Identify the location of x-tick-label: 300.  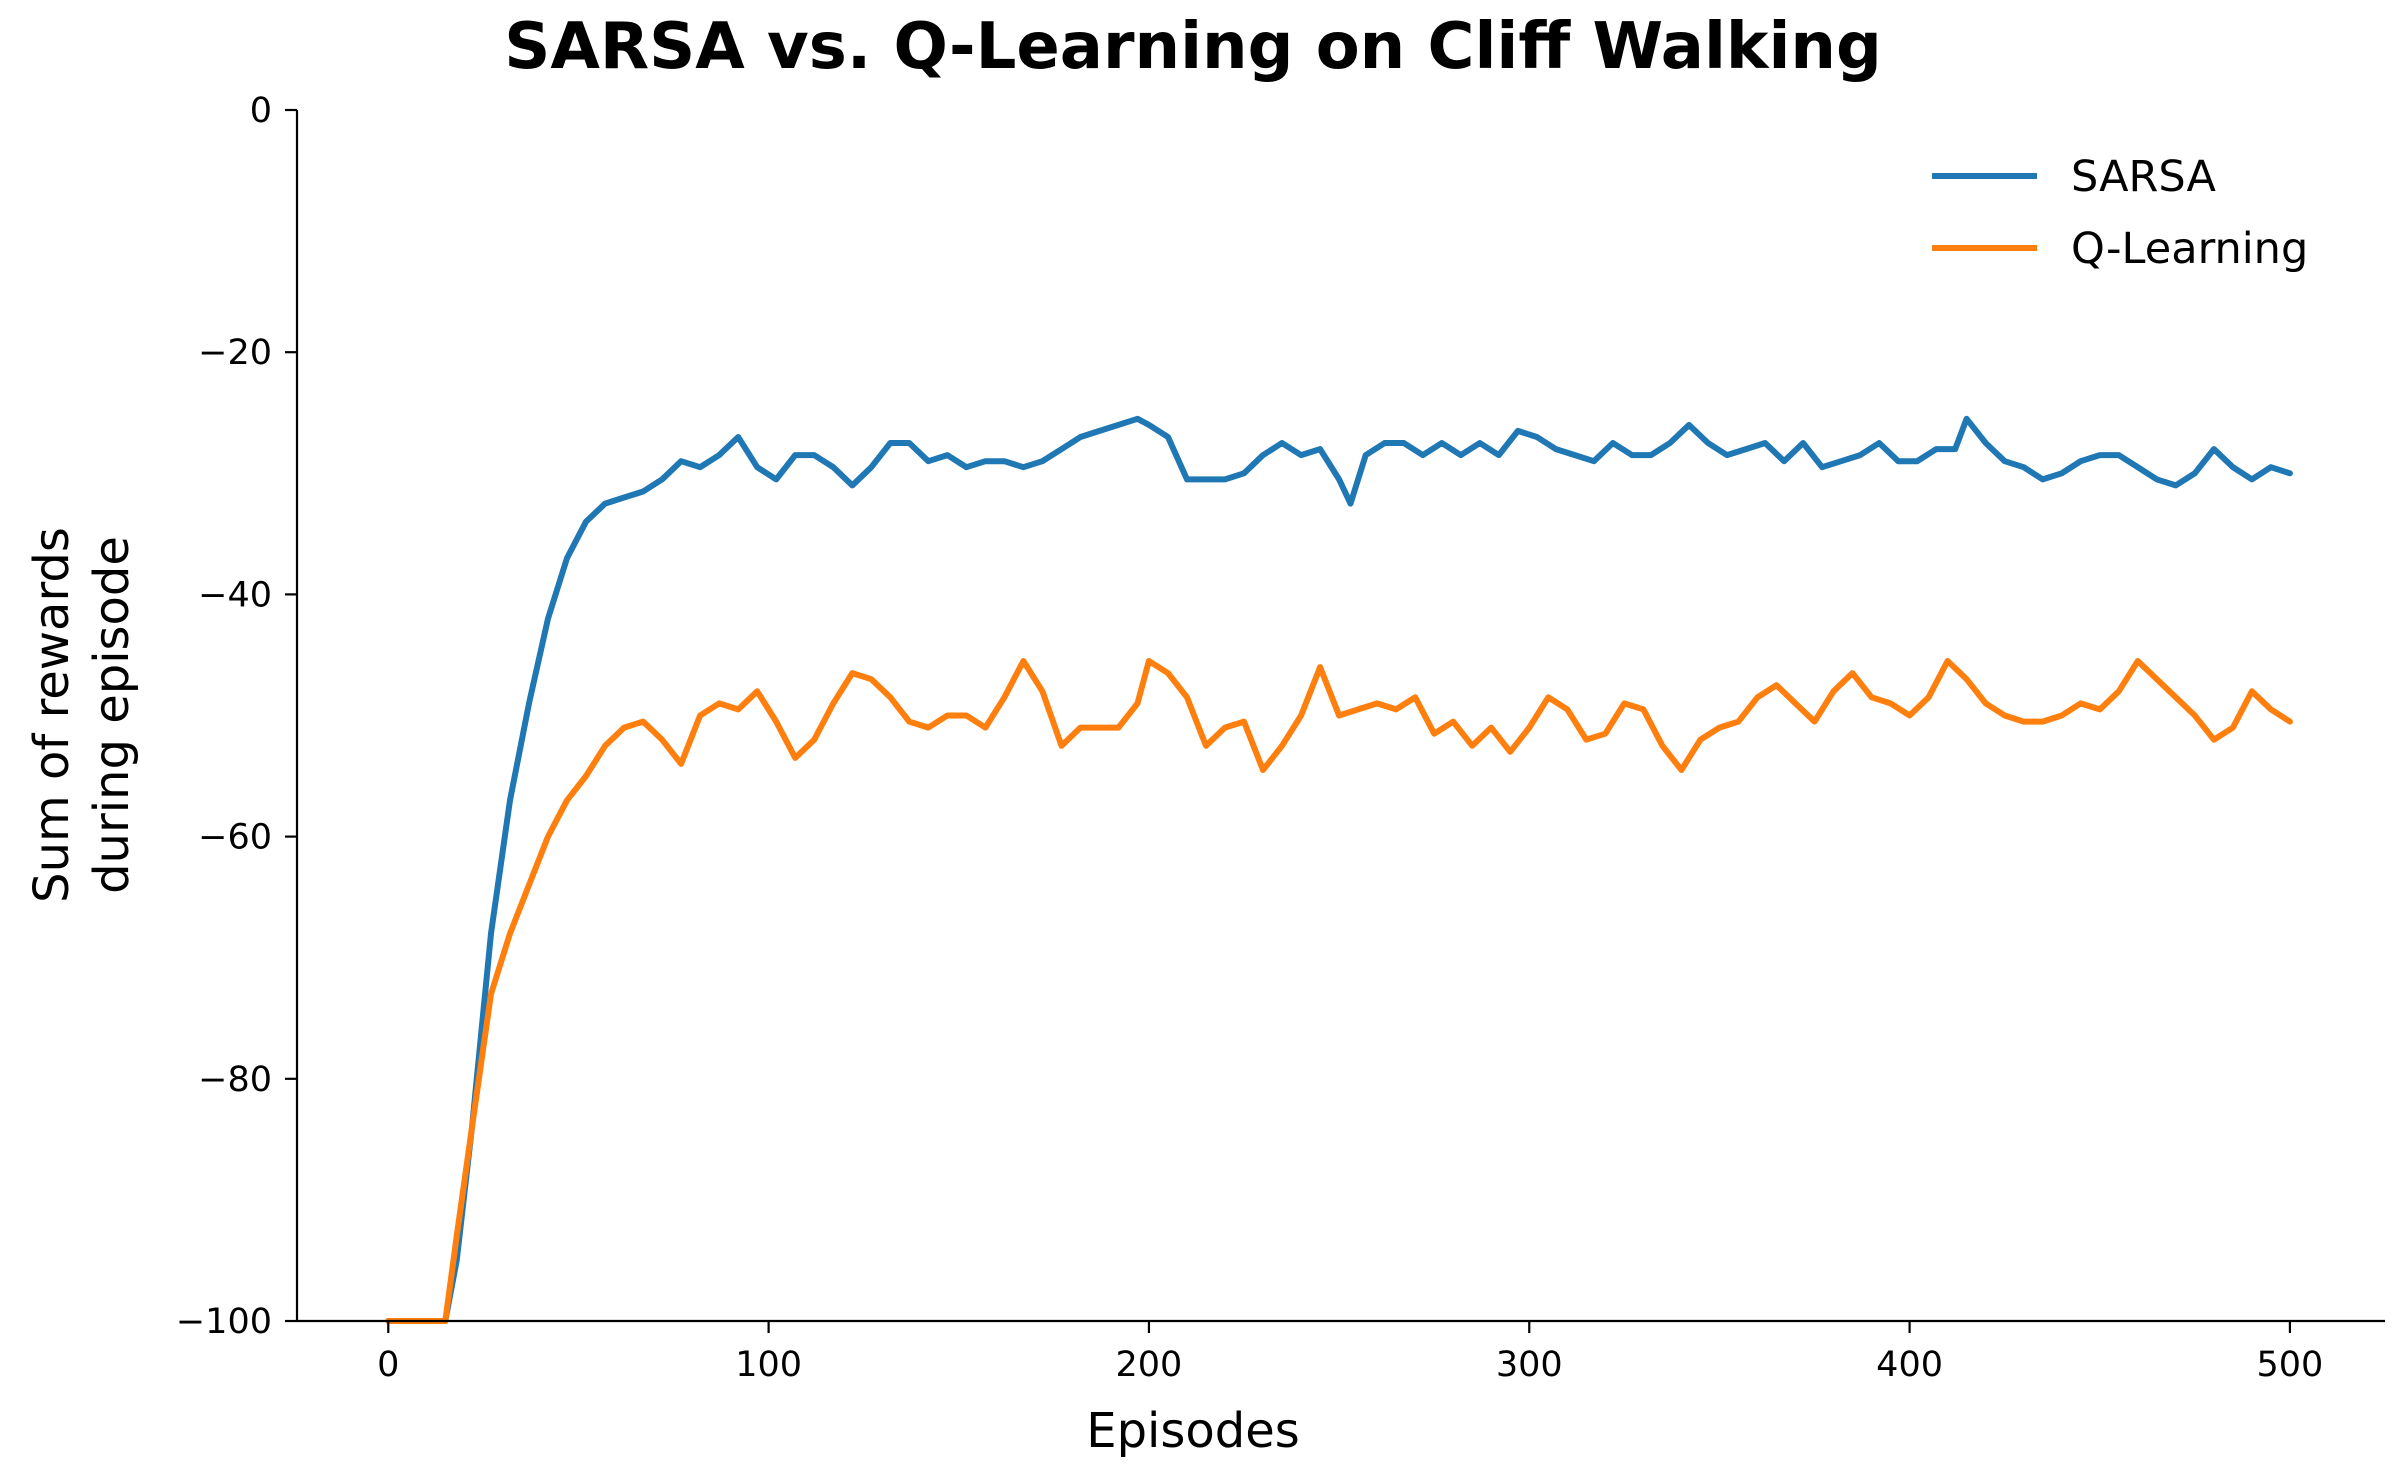
(1529, 1365).